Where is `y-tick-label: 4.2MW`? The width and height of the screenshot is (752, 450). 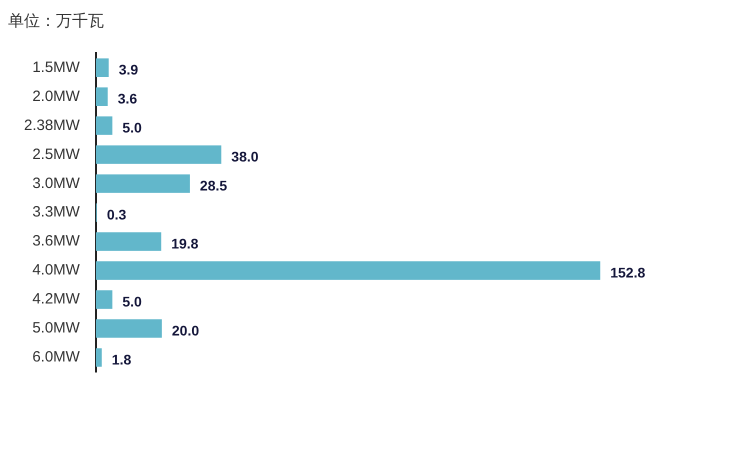
y-tick-label: 4.2MW is located at coordinates (56, 299).